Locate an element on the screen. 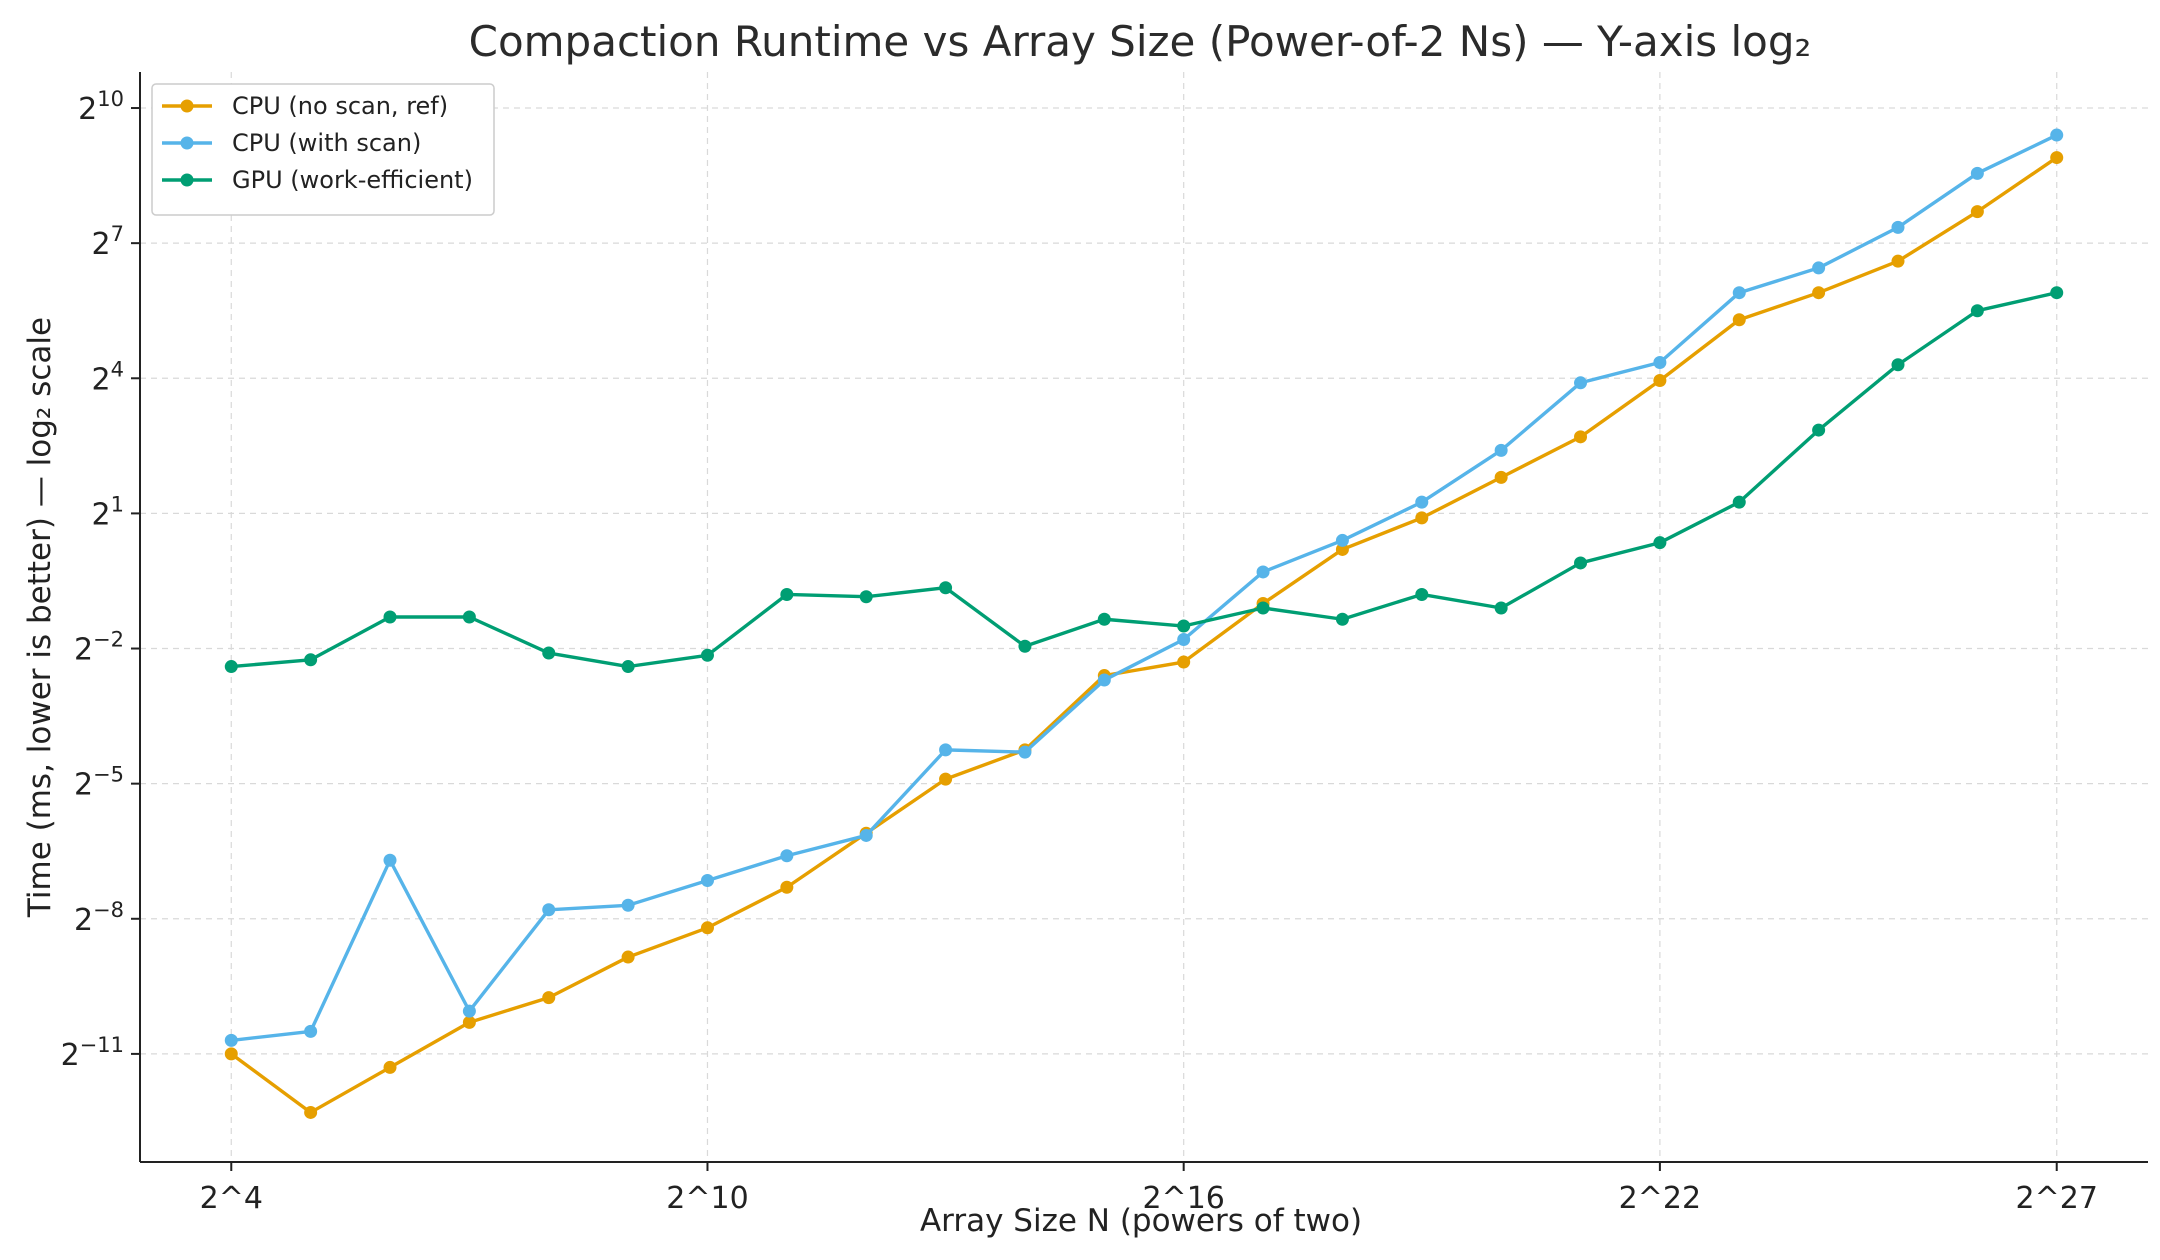 Image resolution: width=2160 pixels, height=1260 pixels. y-tick-label: 2−11 is located at coordinates (92, 1053).